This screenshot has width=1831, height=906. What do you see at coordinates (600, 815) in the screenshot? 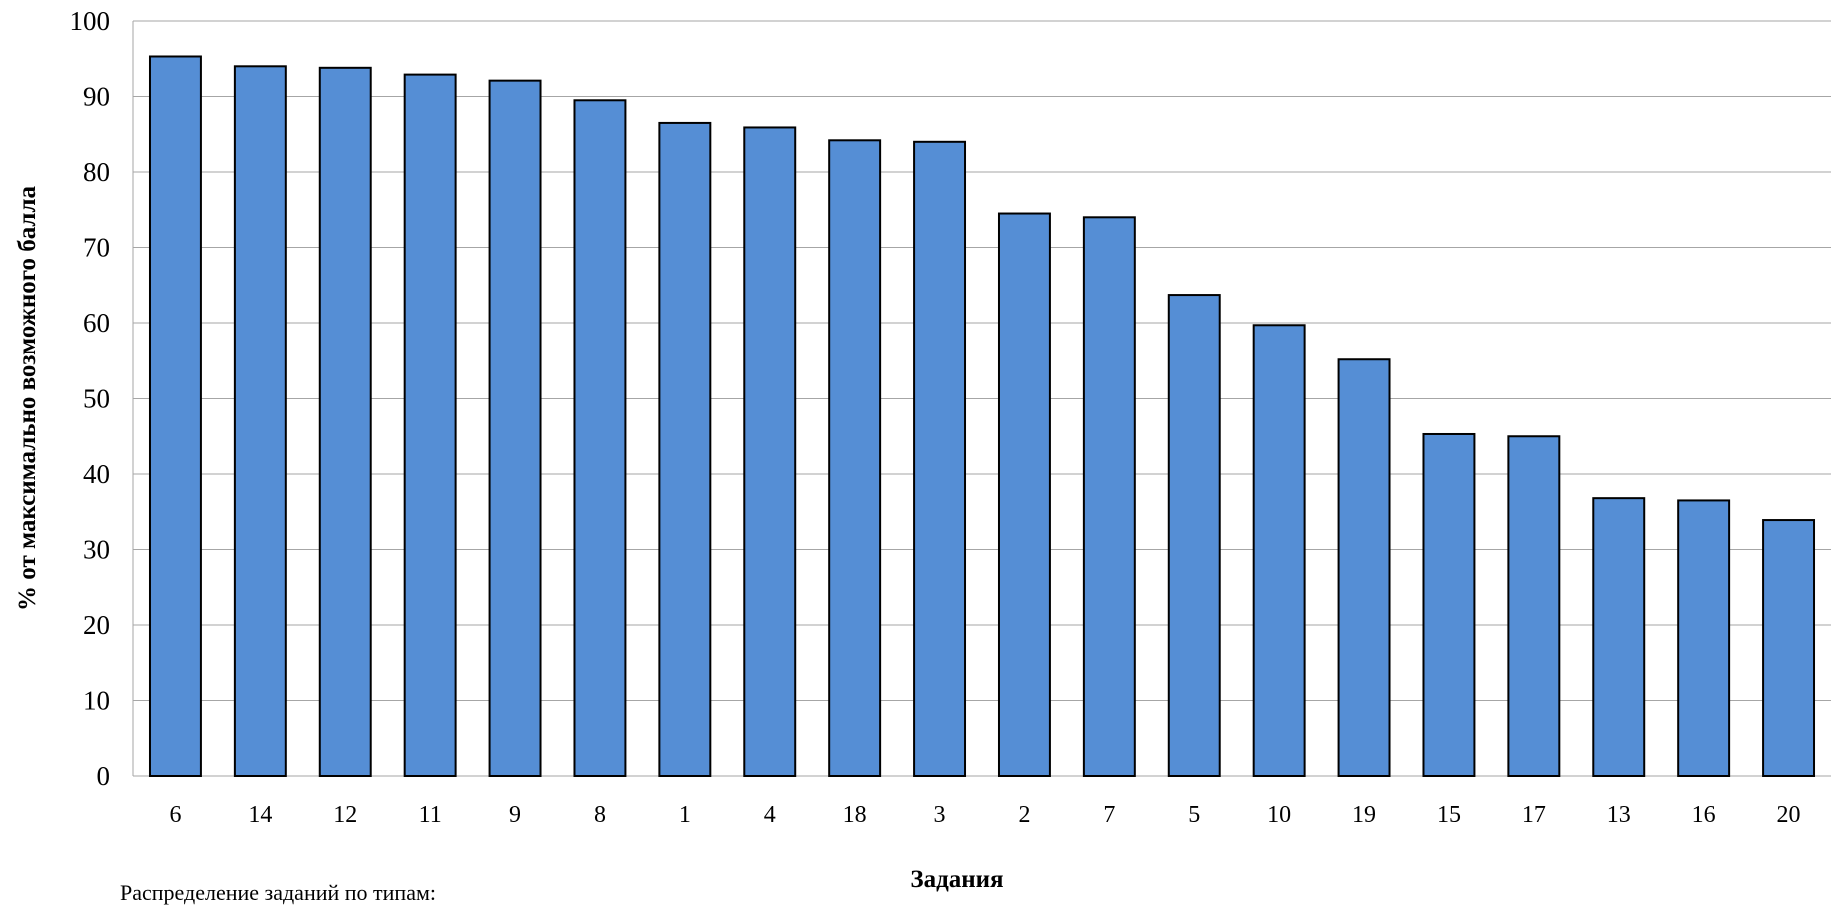
I see `x-tick-label: 8` at bounding box center [600, 815].